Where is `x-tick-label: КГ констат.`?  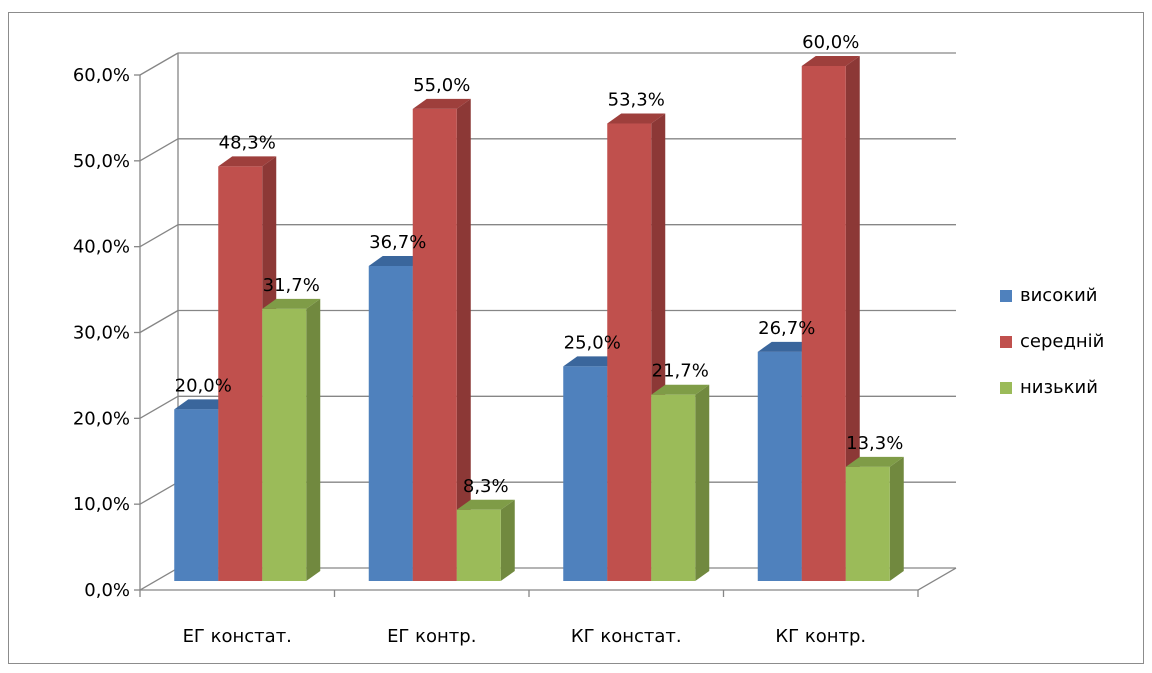
x-tick-label: КГ констат. is located at coordinates (626, 636).